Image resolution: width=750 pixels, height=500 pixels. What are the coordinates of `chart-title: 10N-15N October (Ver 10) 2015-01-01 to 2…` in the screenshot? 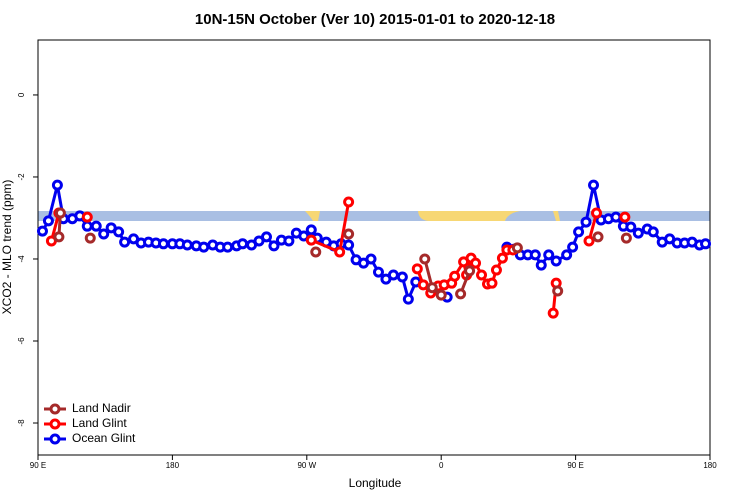 It's located at (375, 19).